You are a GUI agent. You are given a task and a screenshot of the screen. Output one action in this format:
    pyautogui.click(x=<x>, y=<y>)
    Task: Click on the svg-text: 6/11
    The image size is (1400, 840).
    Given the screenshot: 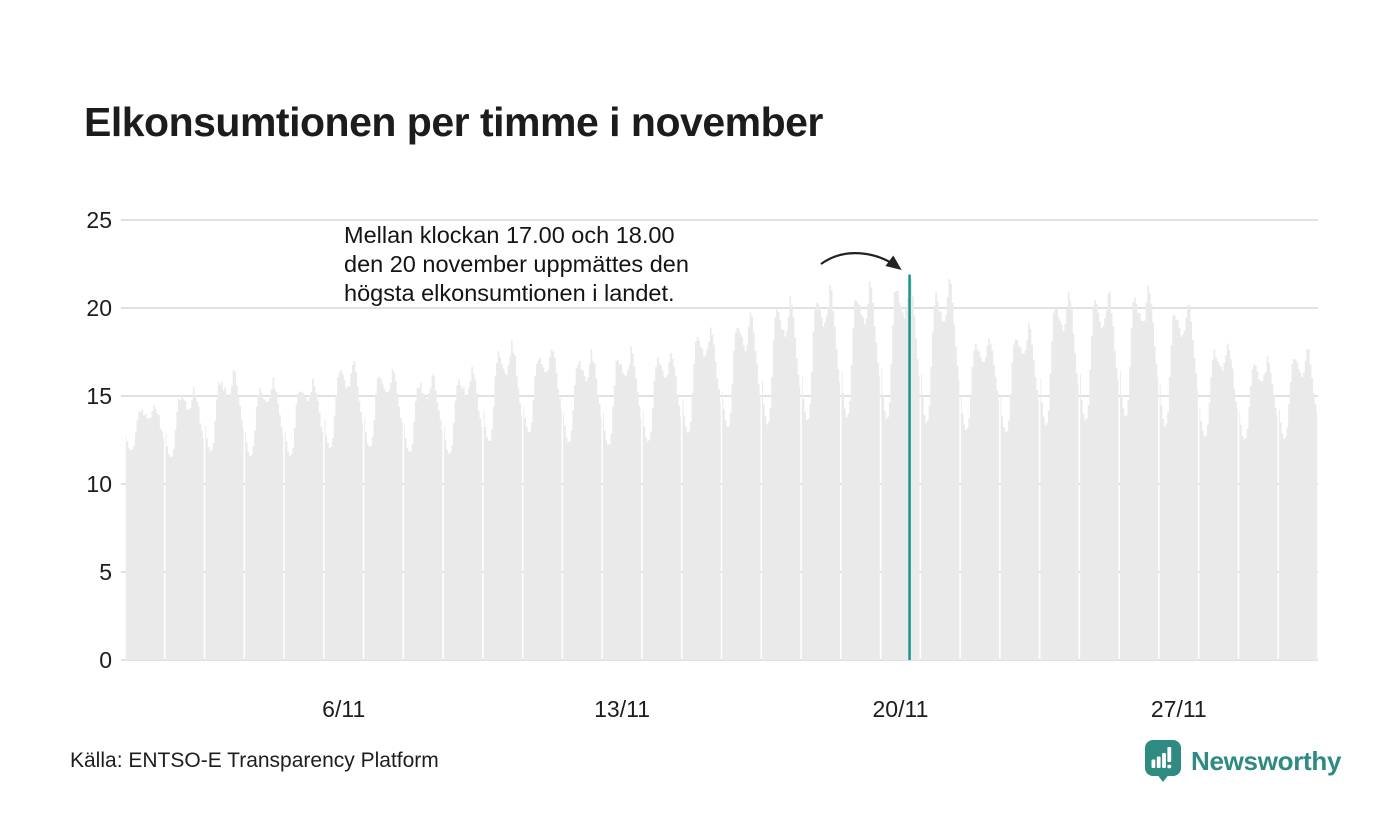 What is the action you would take?
    pyautogui.click(x=343, y=709)
    